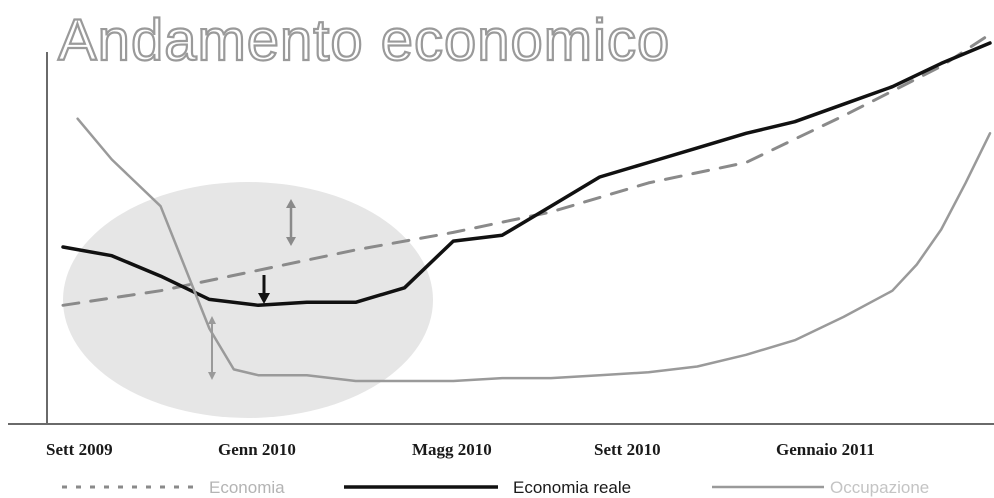 The height and width of the screenshot is (498, 994). Describe the element at coordinates (825, 449) in the screenshot. I see `x-tick-label: Gennaio 2011` at that location.